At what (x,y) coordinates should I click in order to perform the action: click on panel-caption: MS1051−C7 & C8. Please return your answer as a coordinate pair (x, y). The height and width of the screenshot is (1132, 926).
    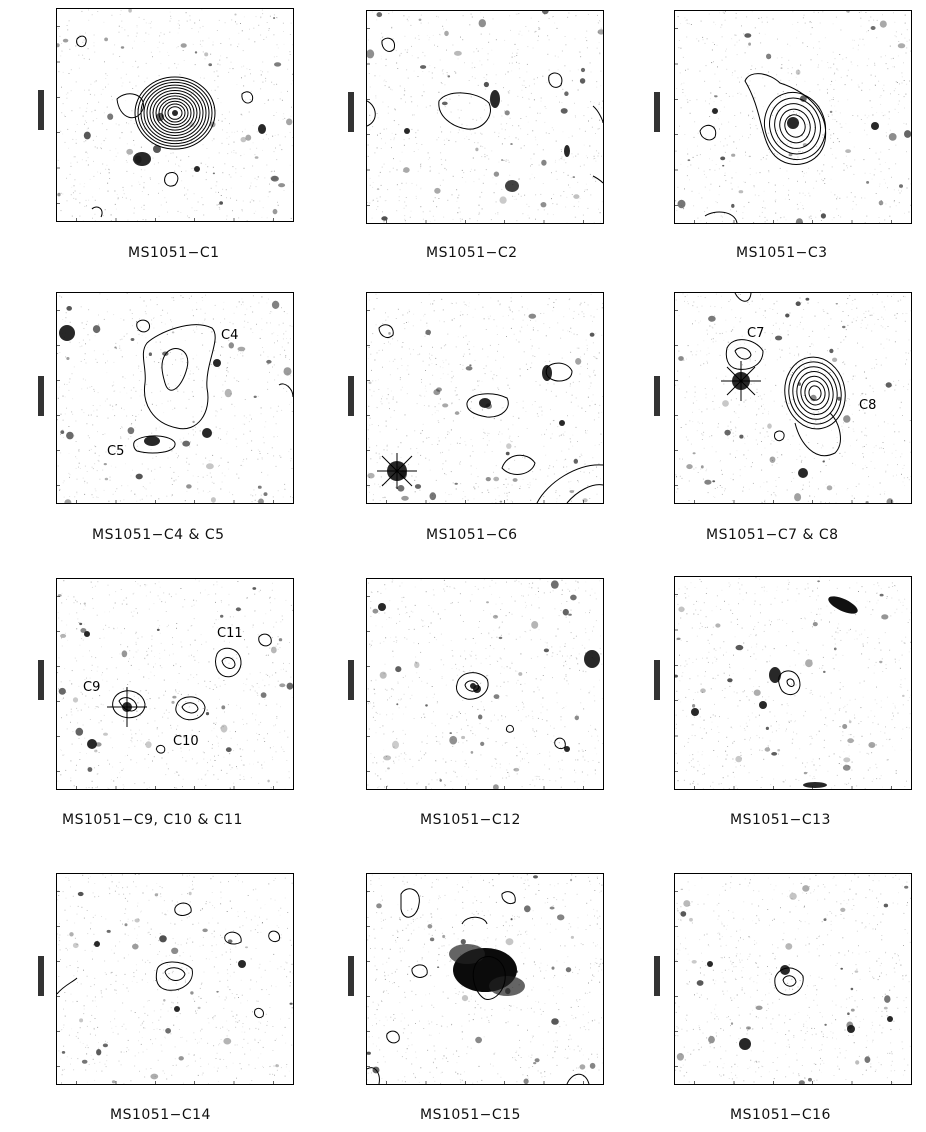
    Looking at the image, I should click on (772, 535).